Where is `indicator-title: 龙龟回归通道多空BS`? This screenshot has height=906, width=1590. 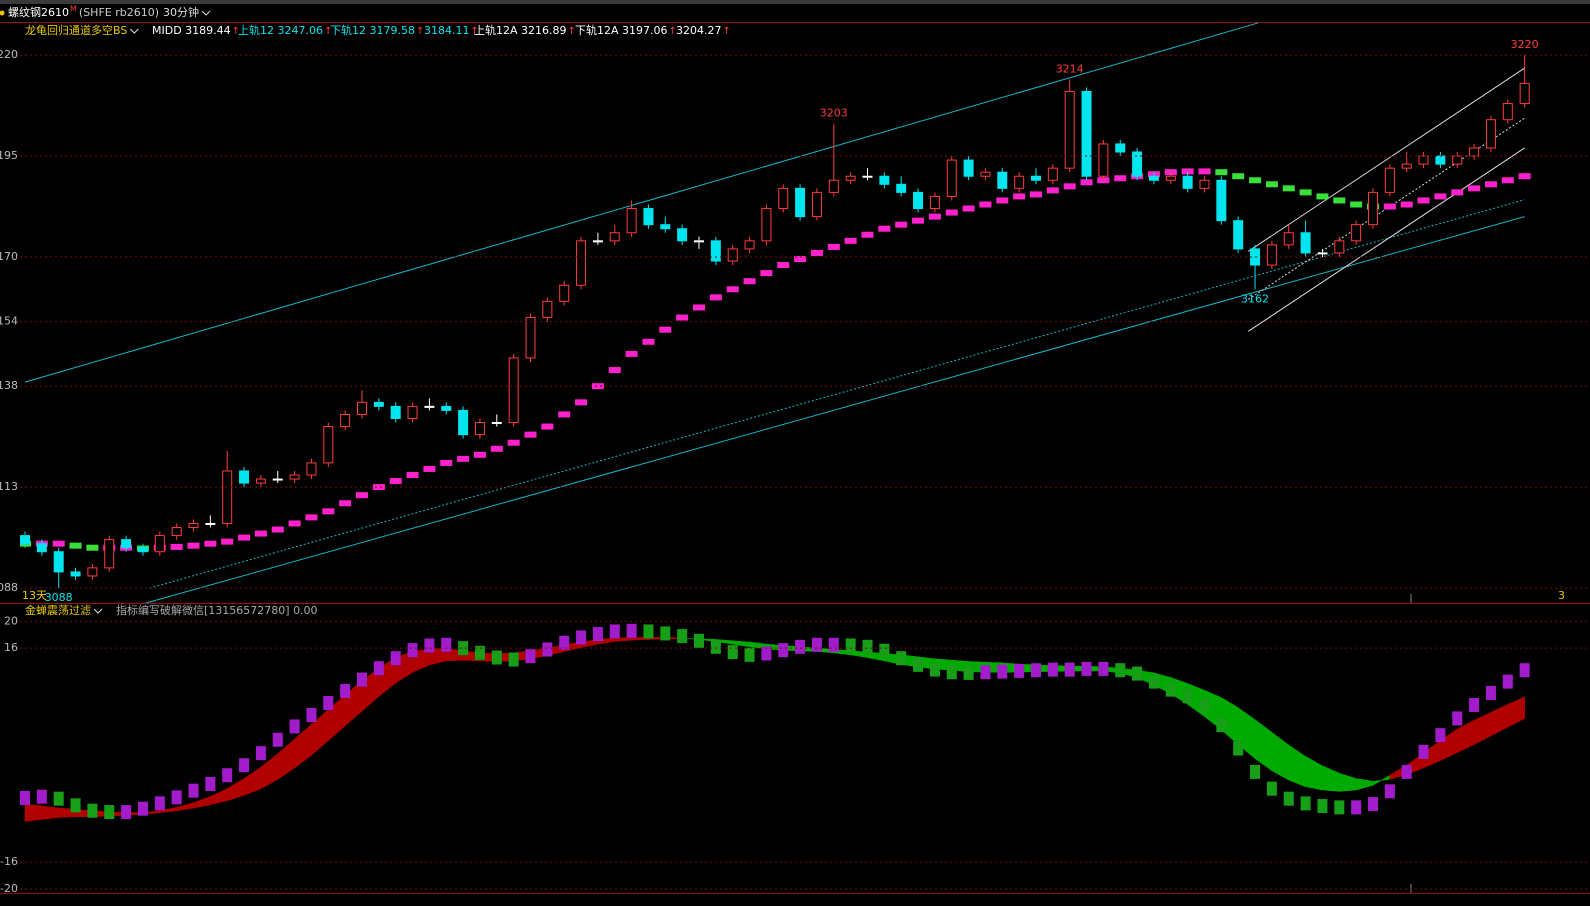
indicator-title: 龙龟回归通道多空BS is located at coordinates (76, 30).